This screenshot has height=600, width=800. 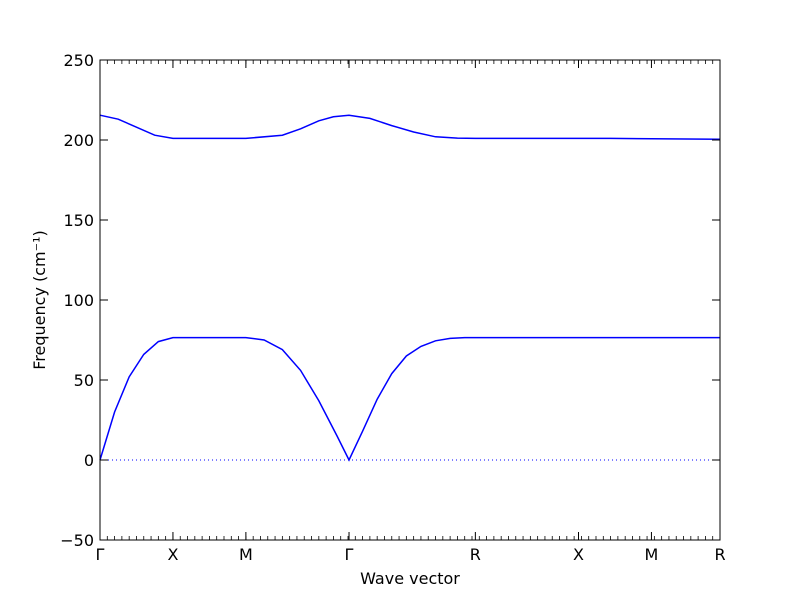 I want to click on x-axis-label: Wave vector, so click(x=410, y=578).